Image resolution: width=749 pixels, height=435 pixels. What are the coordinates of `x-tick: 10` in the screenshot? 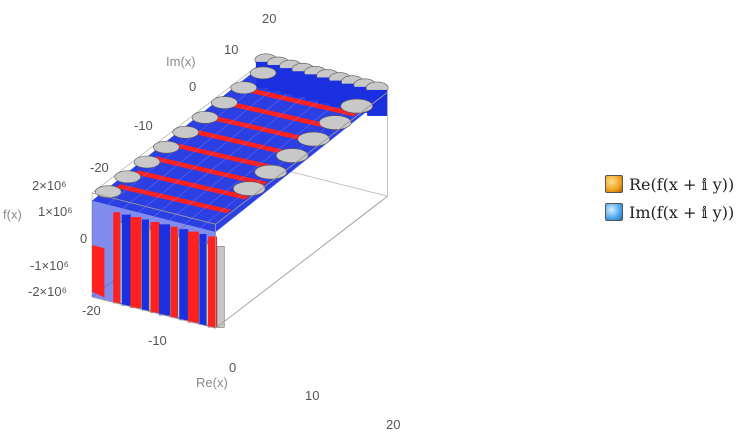 It's located at (312, 395).